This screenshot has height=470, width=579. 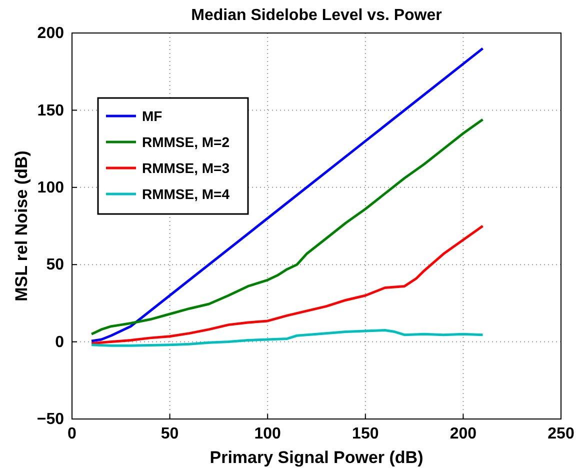 I want to click on y-tick-label: 100, so click(x=50, y=188).